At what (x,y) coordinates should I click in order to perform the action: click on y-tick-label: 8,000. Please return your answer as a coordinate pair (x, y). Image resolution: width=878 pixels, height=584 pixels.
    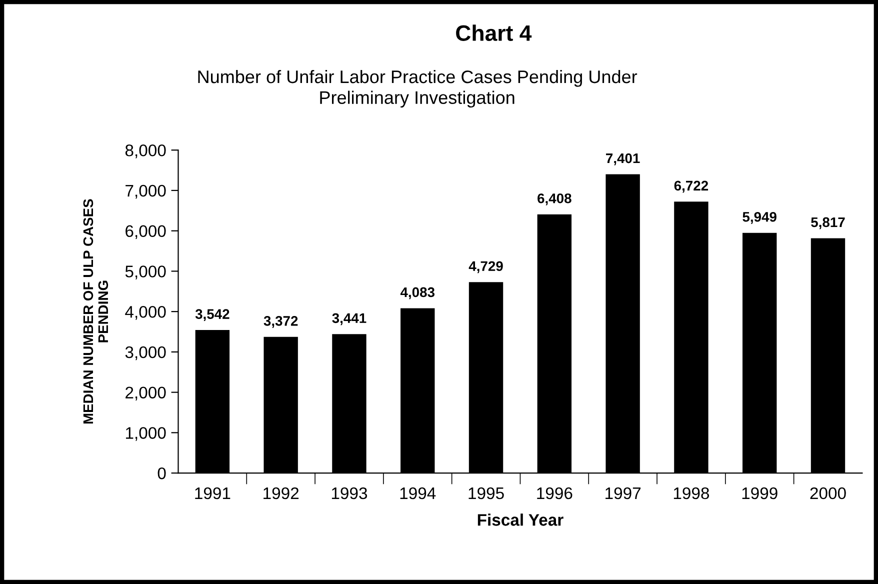
    Looking at the image, I should click on (145, 151).